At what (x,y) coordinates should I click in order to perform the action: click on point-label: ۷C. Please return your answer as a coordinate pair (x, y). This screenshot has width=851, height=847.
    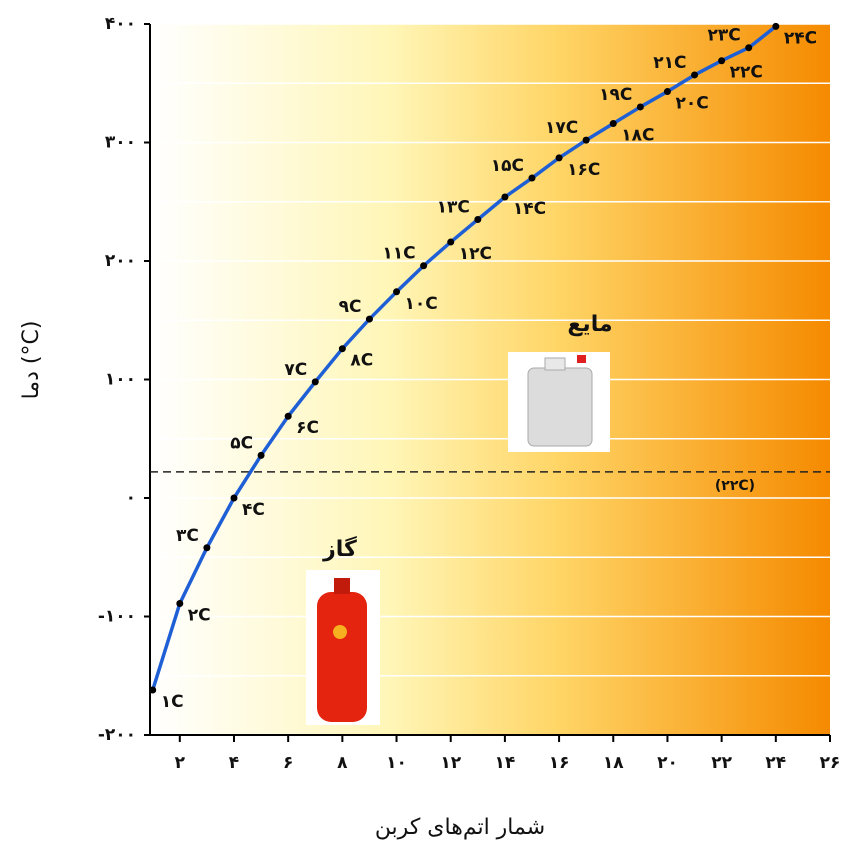
    Looking at the image, I should click on (295, 370).